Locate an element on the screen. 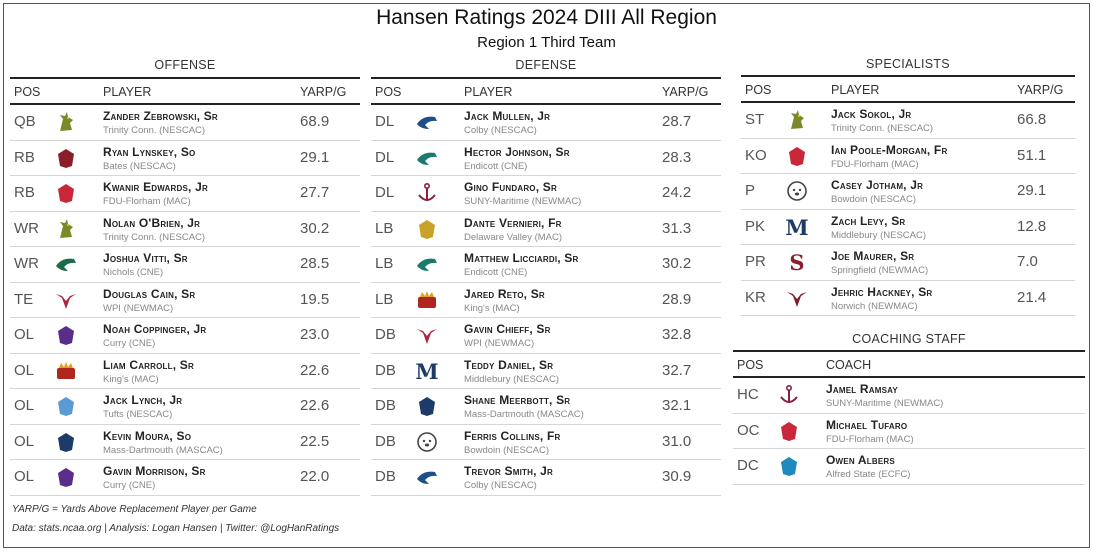 This screenshot has height=551, width=1093. defense-row: DB Gavin Chieff, Sr WPI (NEWMAC) 32.8 is located at coordinates (546, 336).